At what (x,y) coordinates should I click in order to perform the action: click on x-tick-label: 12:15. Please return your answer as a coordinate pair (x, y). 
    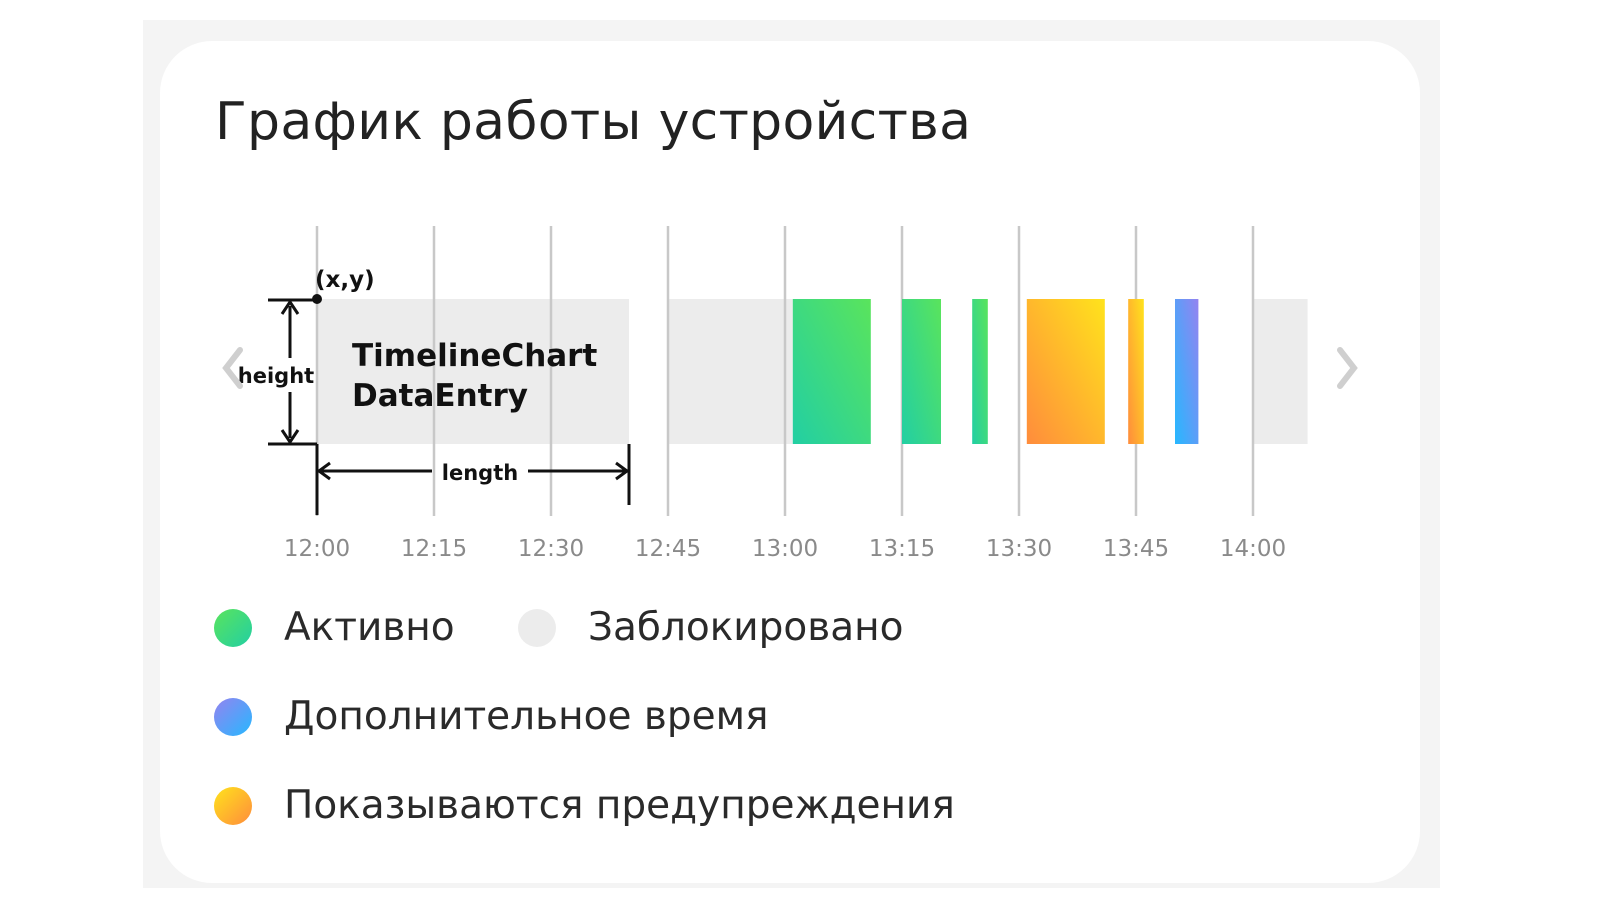
    Looking at the image, I should click on (434, 549).